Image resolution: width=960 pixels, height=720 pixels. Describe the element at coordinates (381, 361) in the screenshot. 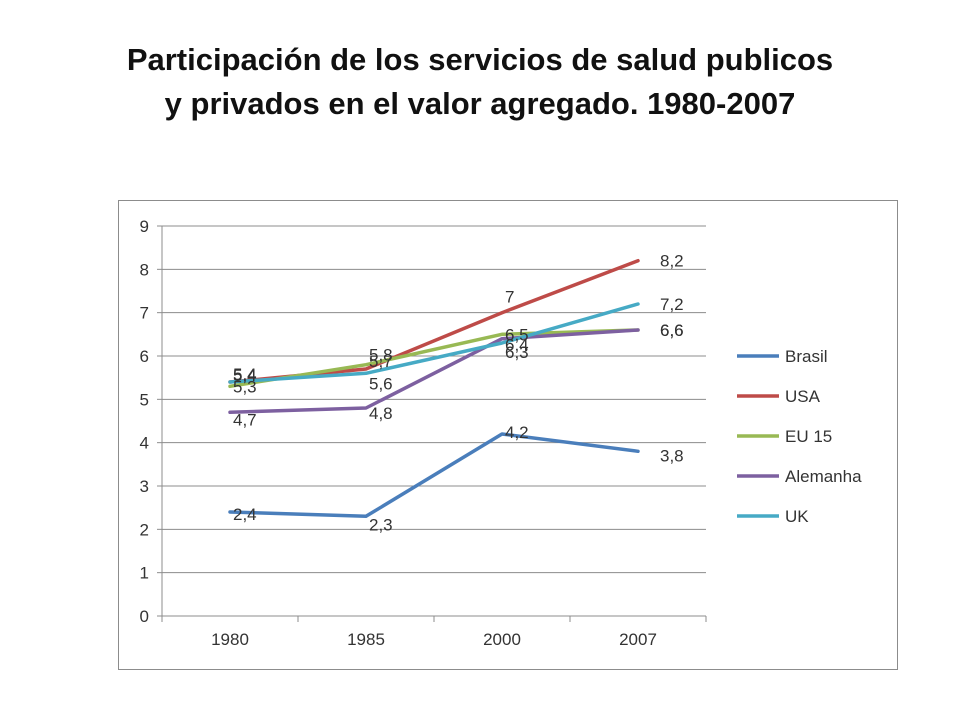

I see `data-label: 5,7` at that location.